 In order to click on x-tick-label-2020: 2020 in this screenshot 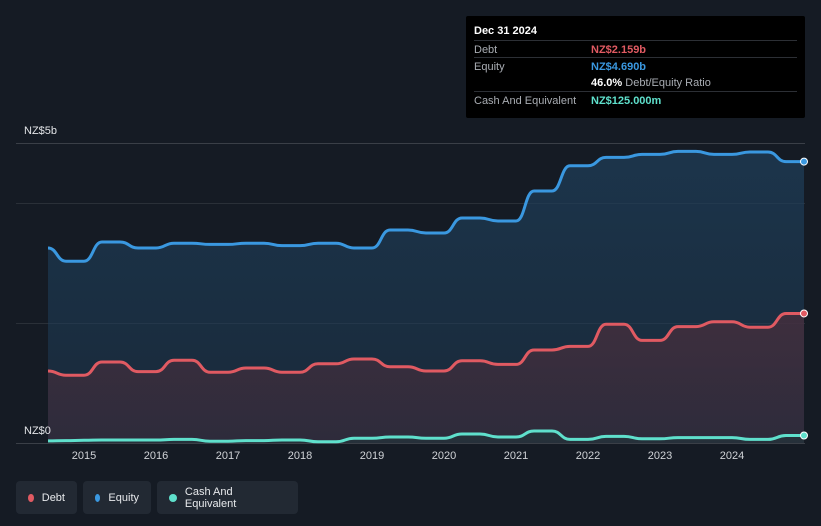, I will do `click(444, 456)`.